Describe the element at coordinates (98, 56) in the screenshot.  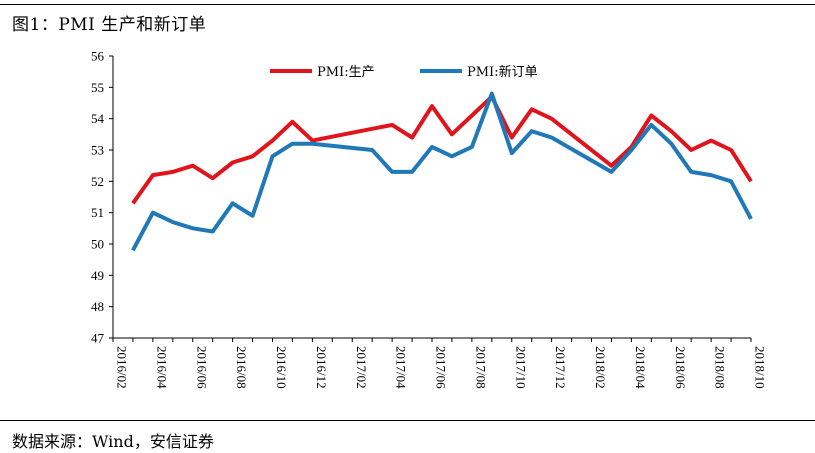
I see `y-tick-label: 56` at that location.